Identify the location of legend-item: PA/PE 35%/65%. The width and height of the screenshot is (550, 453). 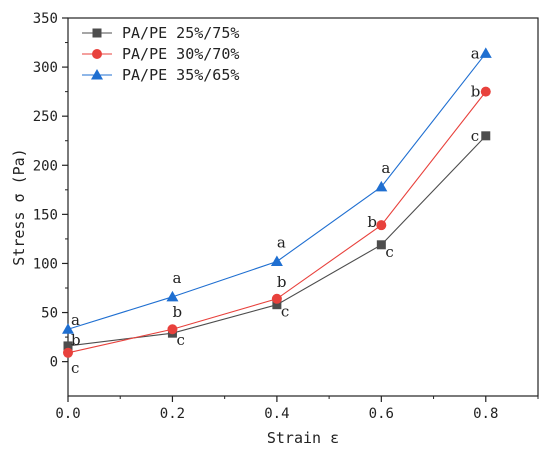
(160, 75).